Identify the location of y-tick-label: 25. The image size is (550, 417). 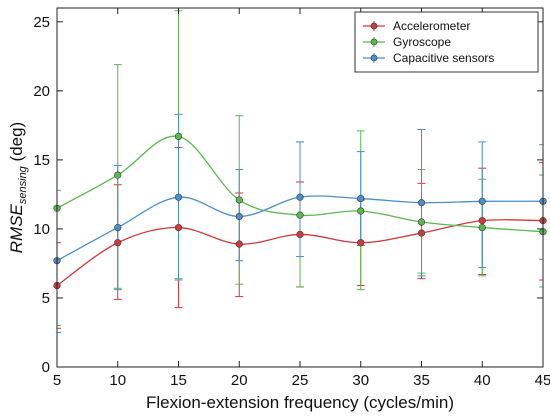
(41, 22).